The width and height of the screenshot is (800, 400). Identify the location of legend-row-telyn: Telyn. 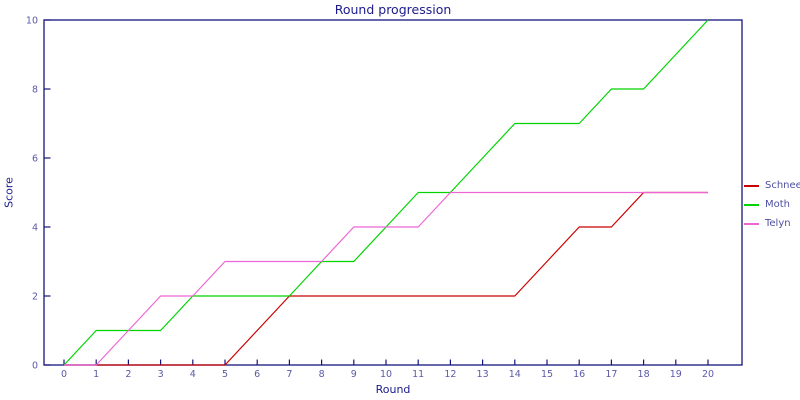
(772, 223).